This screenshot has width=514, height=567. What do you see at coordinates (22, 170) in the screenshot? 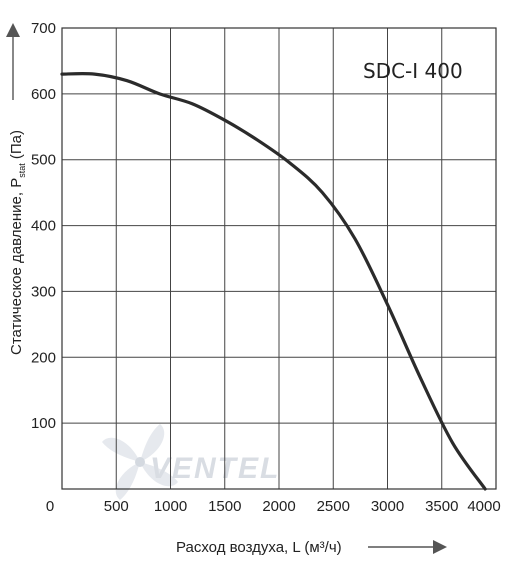
I see `y-axis-label-sub: stat` at bounding box center [22, 170].